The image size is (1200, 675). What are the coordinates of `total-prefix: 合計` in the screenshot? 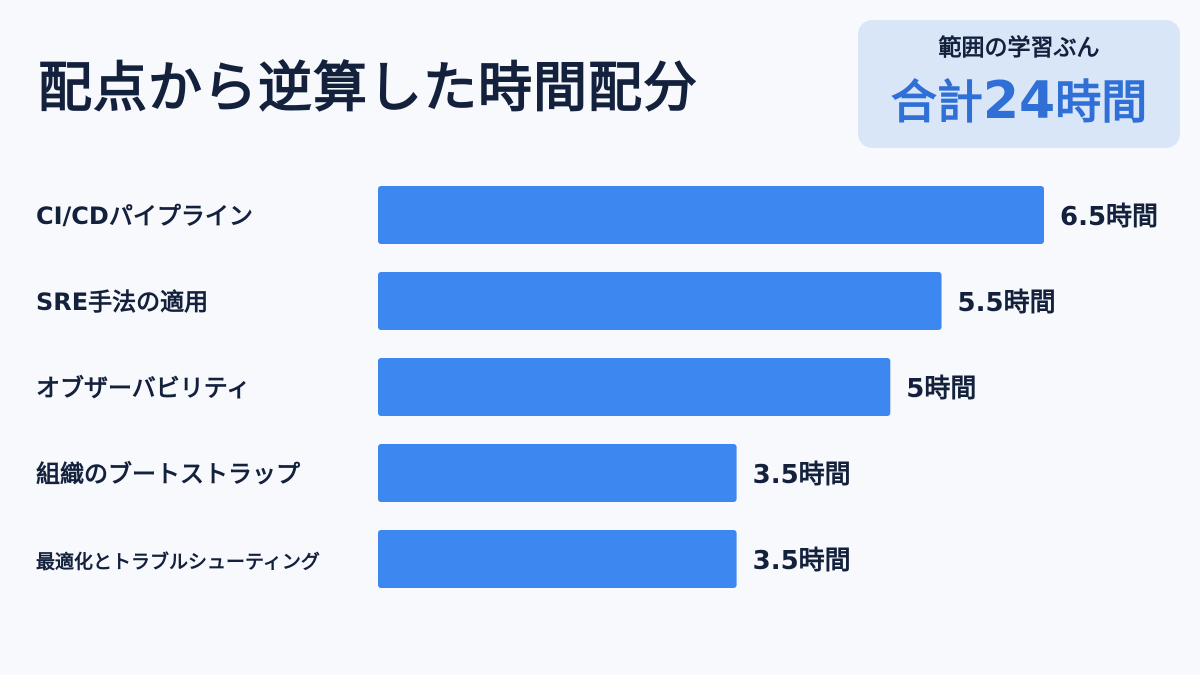 It's located at (936, 101).